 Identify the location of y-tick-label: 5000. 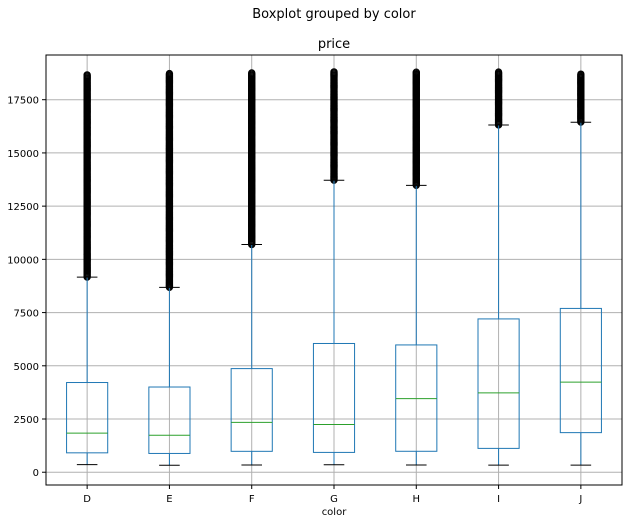
(26, 367).